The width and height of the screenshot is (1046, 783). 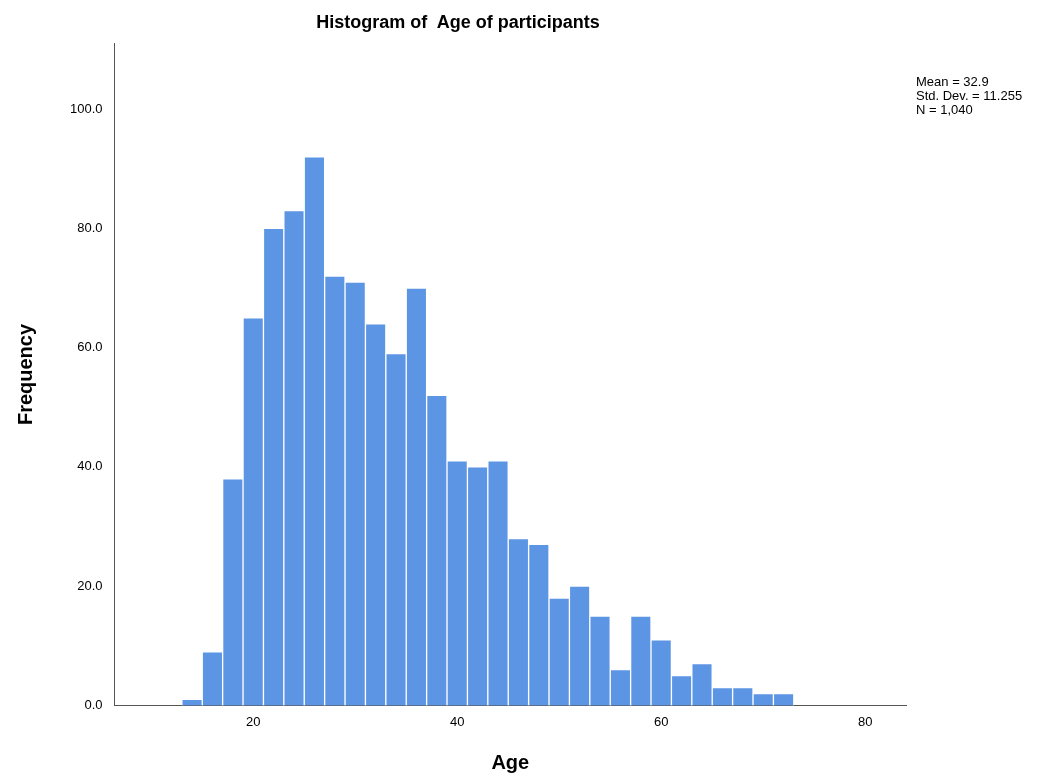 I want to click on y-tick-label: 40.0, so click(x=90, y=466).